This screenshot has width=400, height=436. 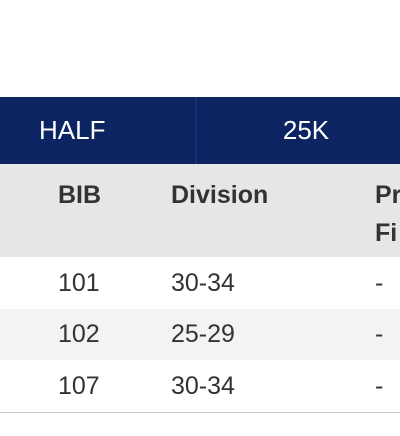 I want to click on column-header-partial: Pr Fi, so click(x=387, y=214).